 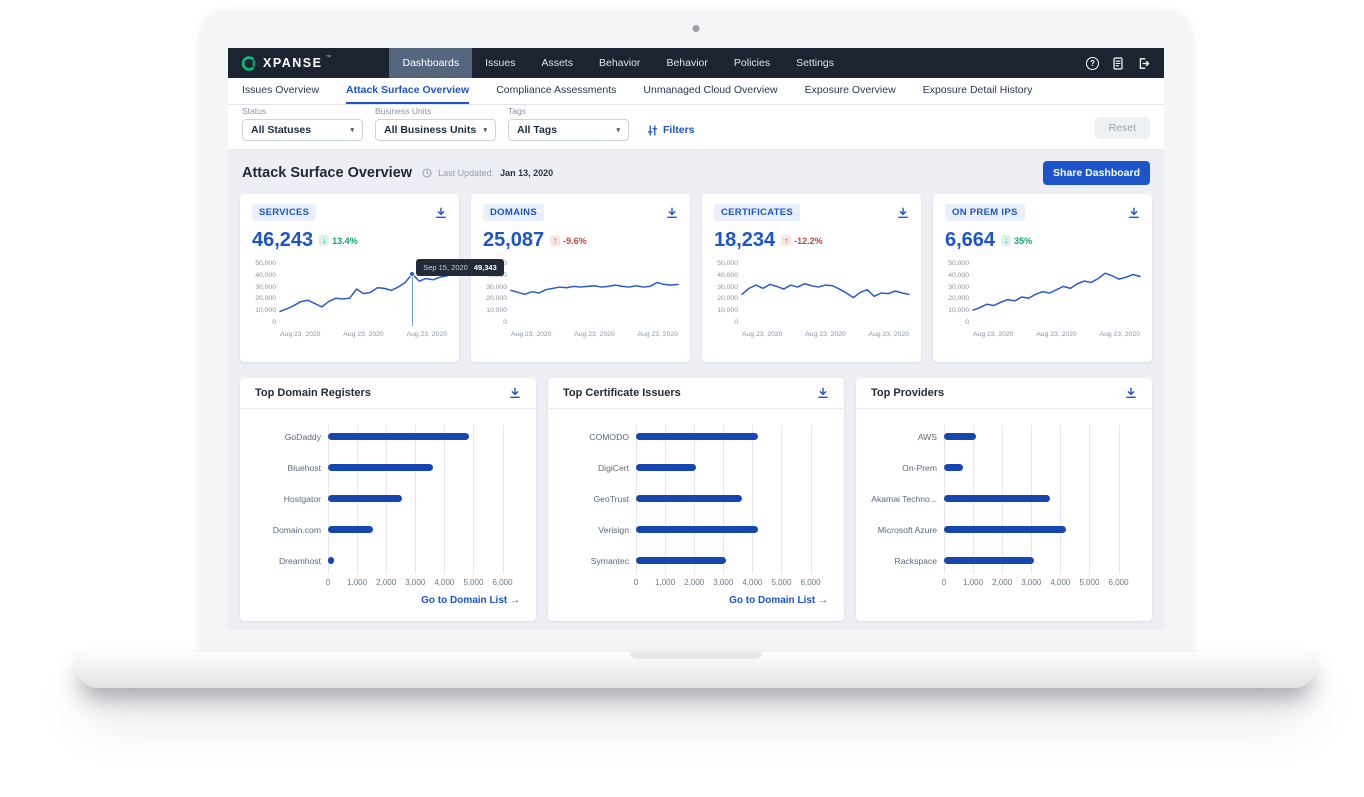 What do you see at coordinates (403, 111) in the screenshot?
I see `filter-label: Business Units` at bounding box center [403, 111].